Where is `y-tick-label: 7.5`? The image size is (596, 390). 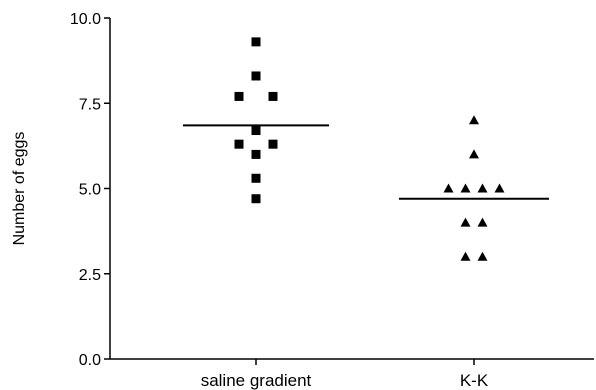
y-tick-label: 7.5 is located at coordinates (90, 104).